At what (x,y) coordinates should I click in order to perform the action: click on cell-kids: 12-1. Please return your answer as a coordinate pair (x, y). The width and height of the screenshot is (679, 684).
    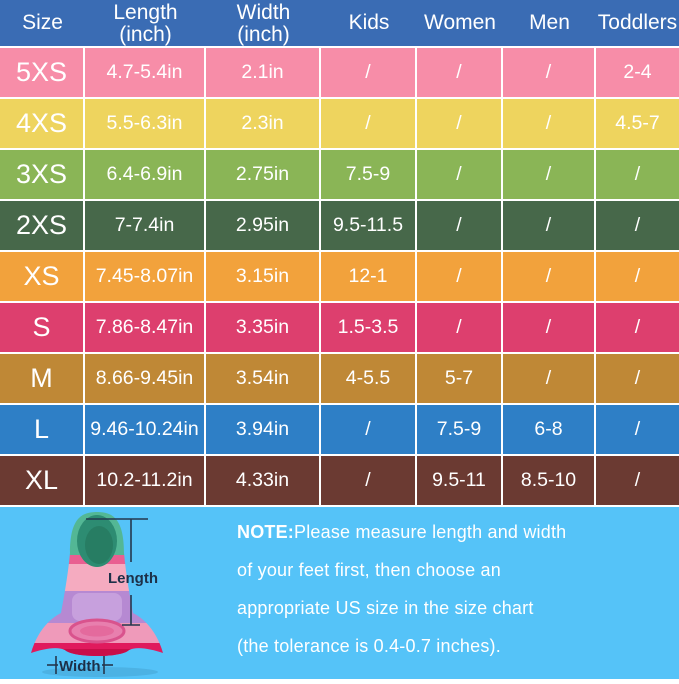
    Looking at the image, I should click on (369, 277).